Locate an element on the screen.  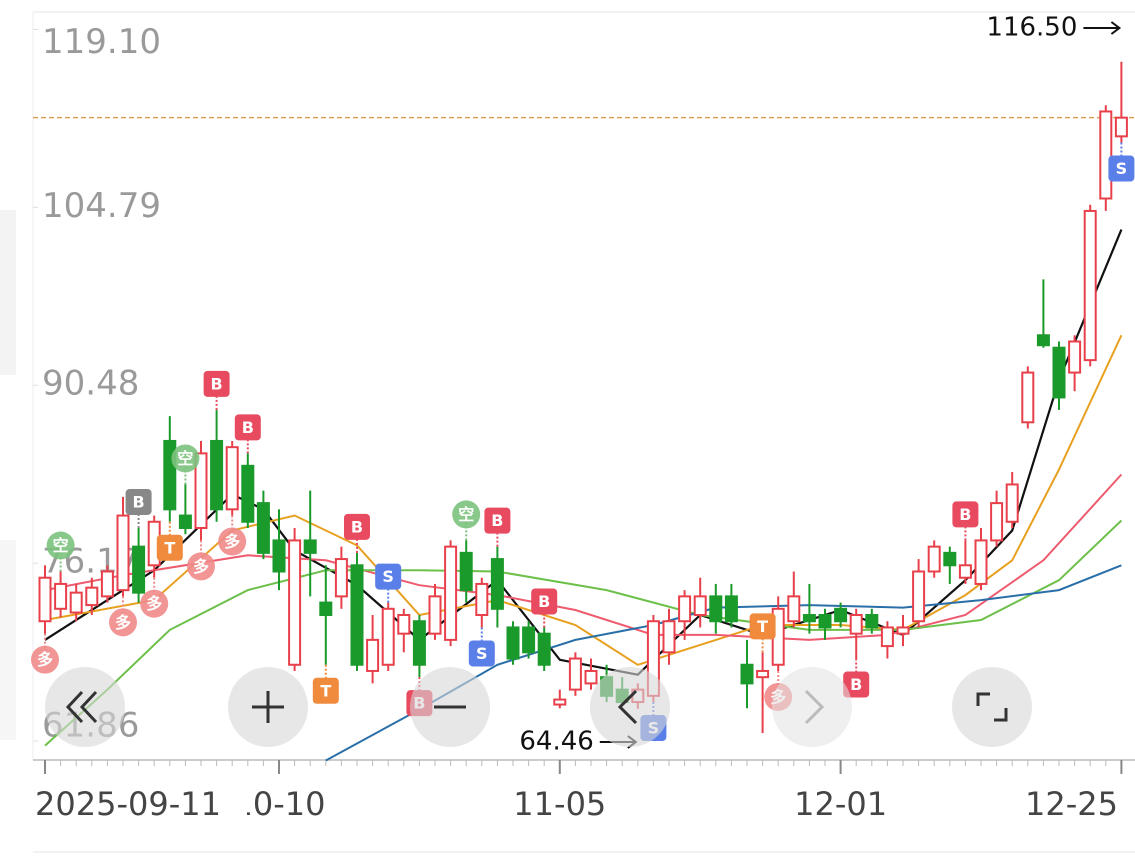
scroll-left-button is located at coordinates (630, 707).